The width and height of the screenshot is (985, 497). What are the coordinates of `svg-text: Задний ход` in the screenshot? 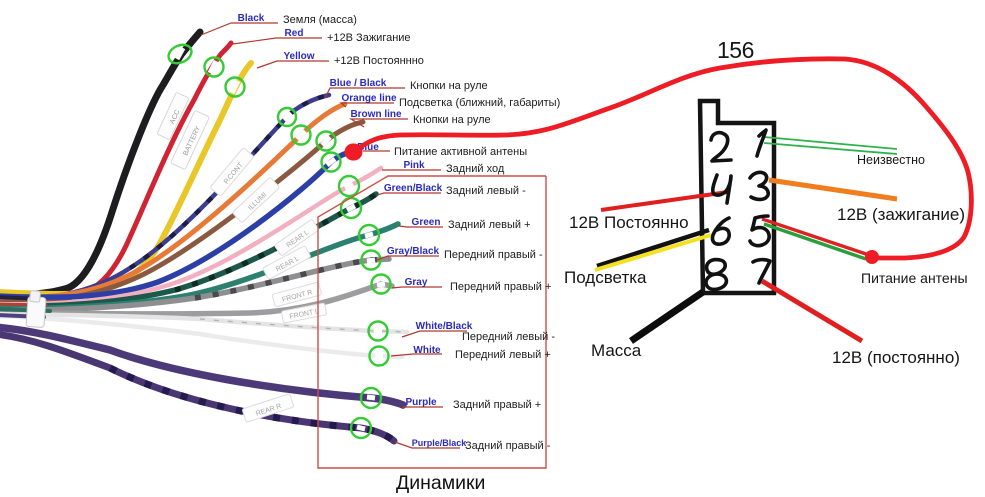 It's located at (475, 169).